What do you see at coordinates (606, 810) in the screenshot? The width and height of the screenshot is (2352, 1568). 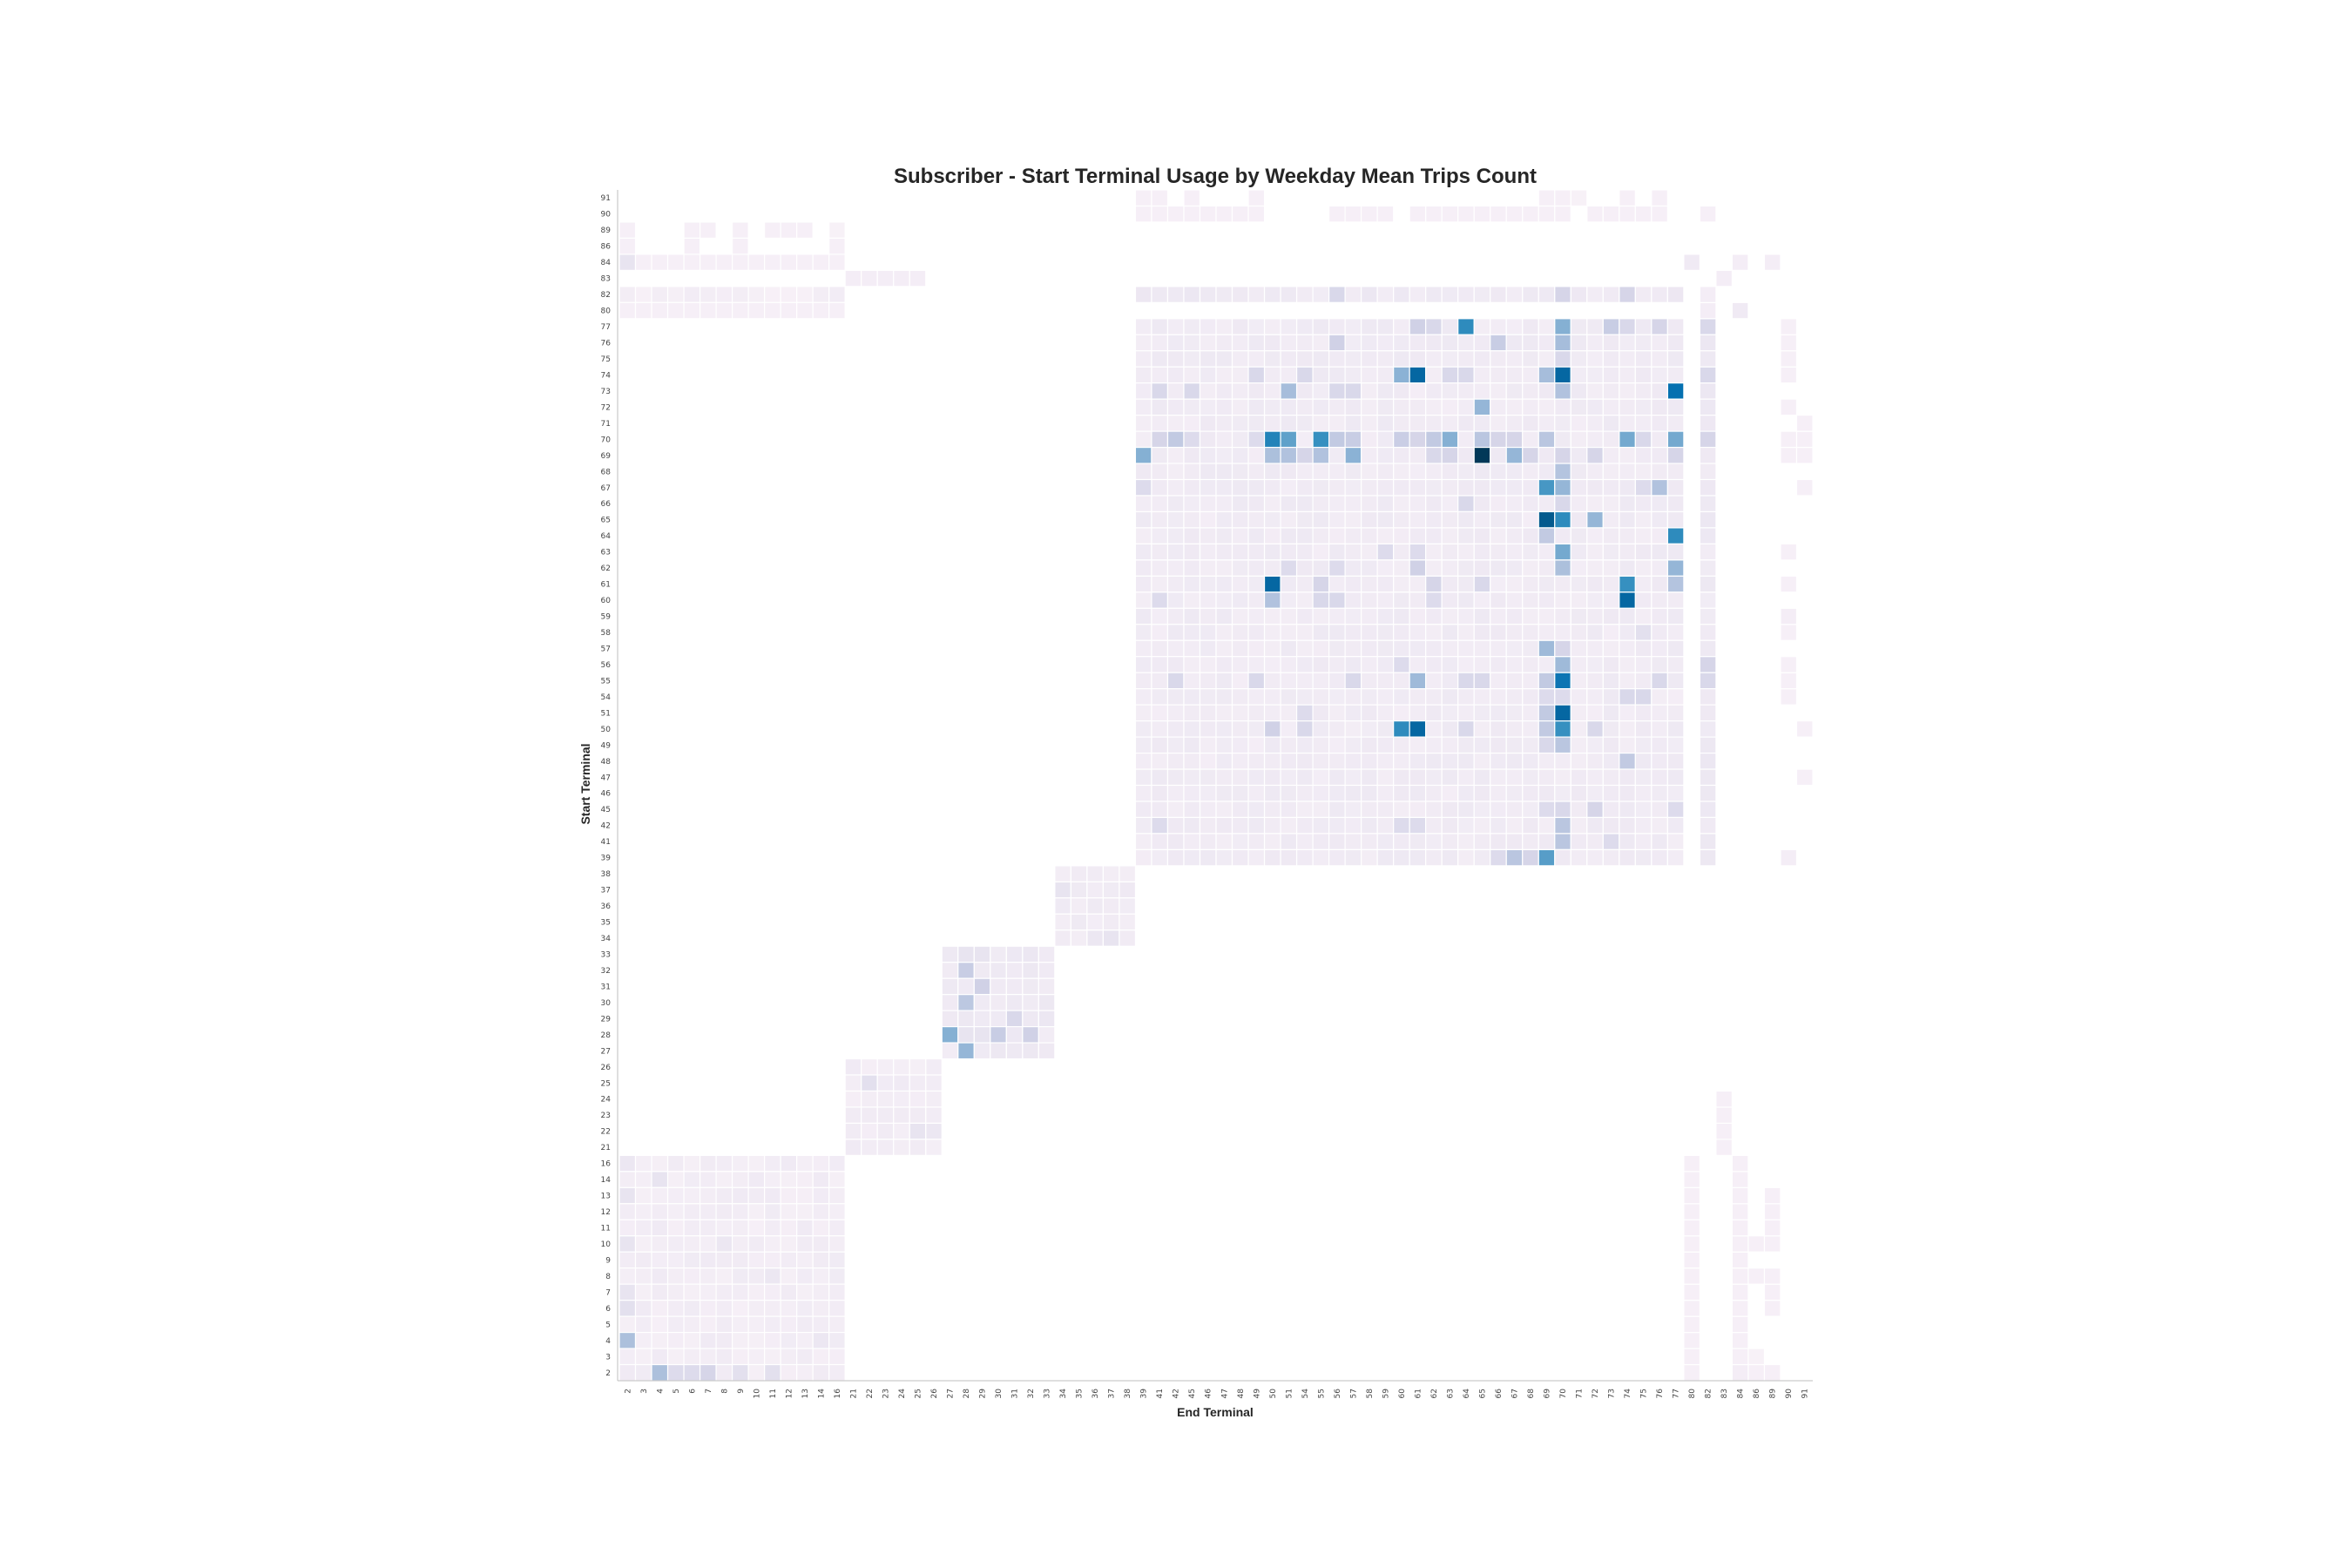 I see `y-tick-label: 45` at bounding box center [606, 810].